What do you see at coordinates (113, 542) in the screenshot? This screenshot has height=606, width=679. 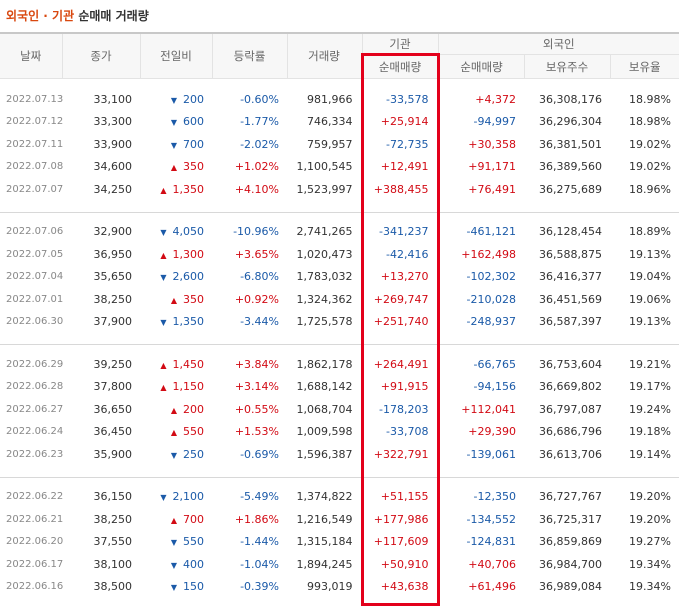 I see `close-cell: 37,550` at bounding box center [113, 542].